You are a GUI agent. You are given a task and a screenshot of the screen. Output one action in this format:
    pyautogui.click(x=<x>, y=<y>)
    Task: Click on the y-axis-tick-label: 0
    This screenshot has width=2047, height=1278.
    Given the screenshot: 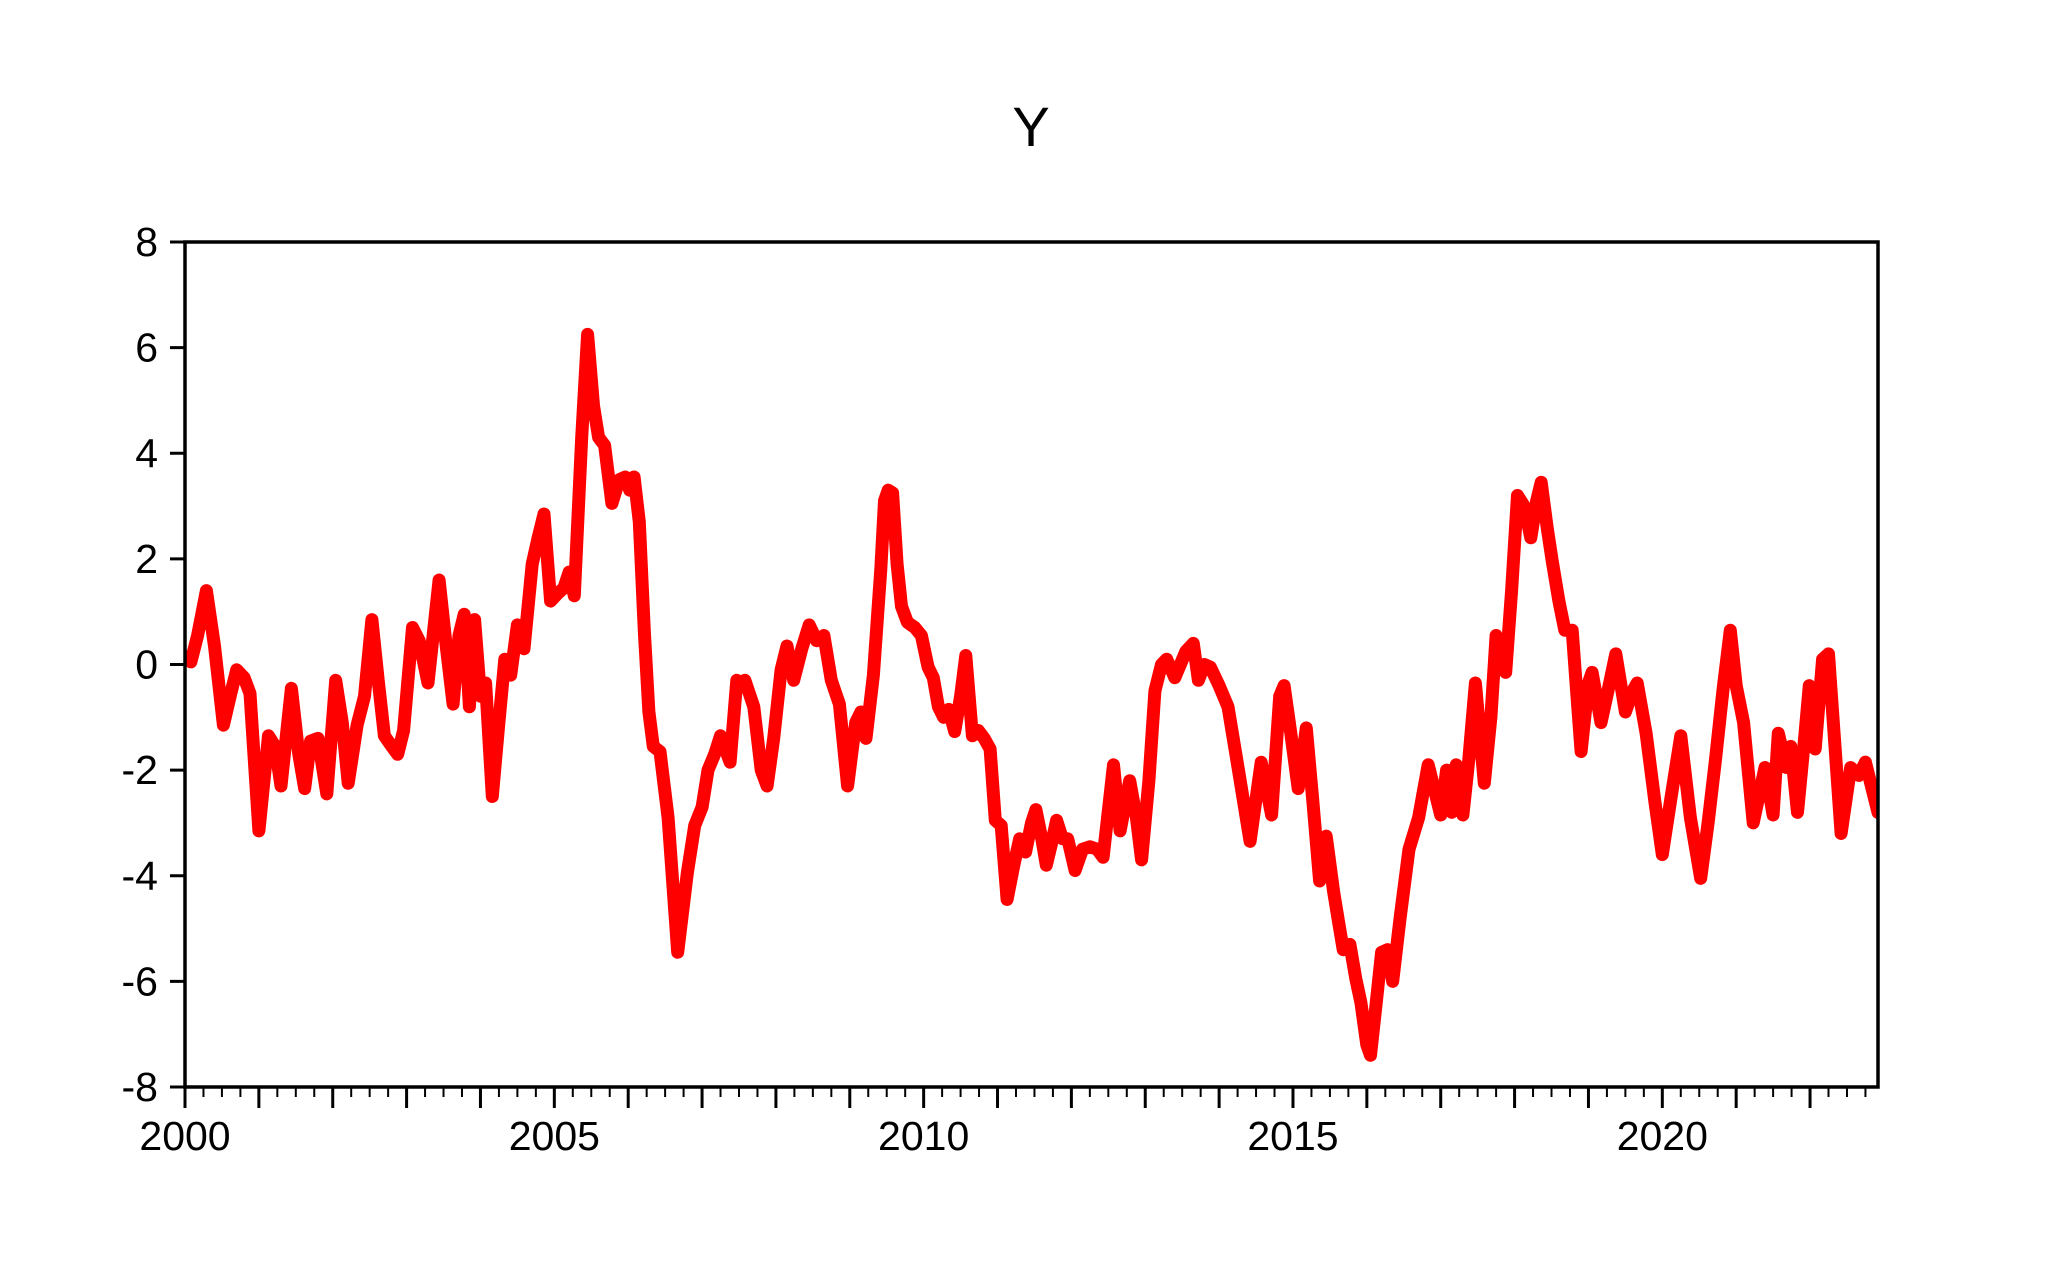 What is the action you would take?
    pyautogui.click(x=146, y=665)
    